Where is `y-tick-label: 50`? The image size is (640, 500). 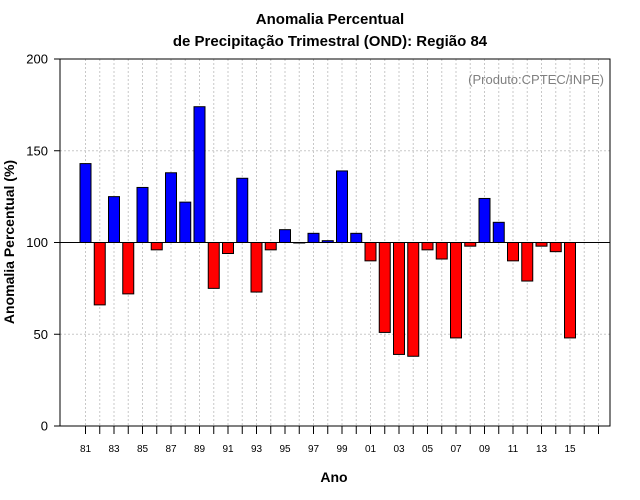 y-tick-label: 50 is located at coordinates (41, 334).